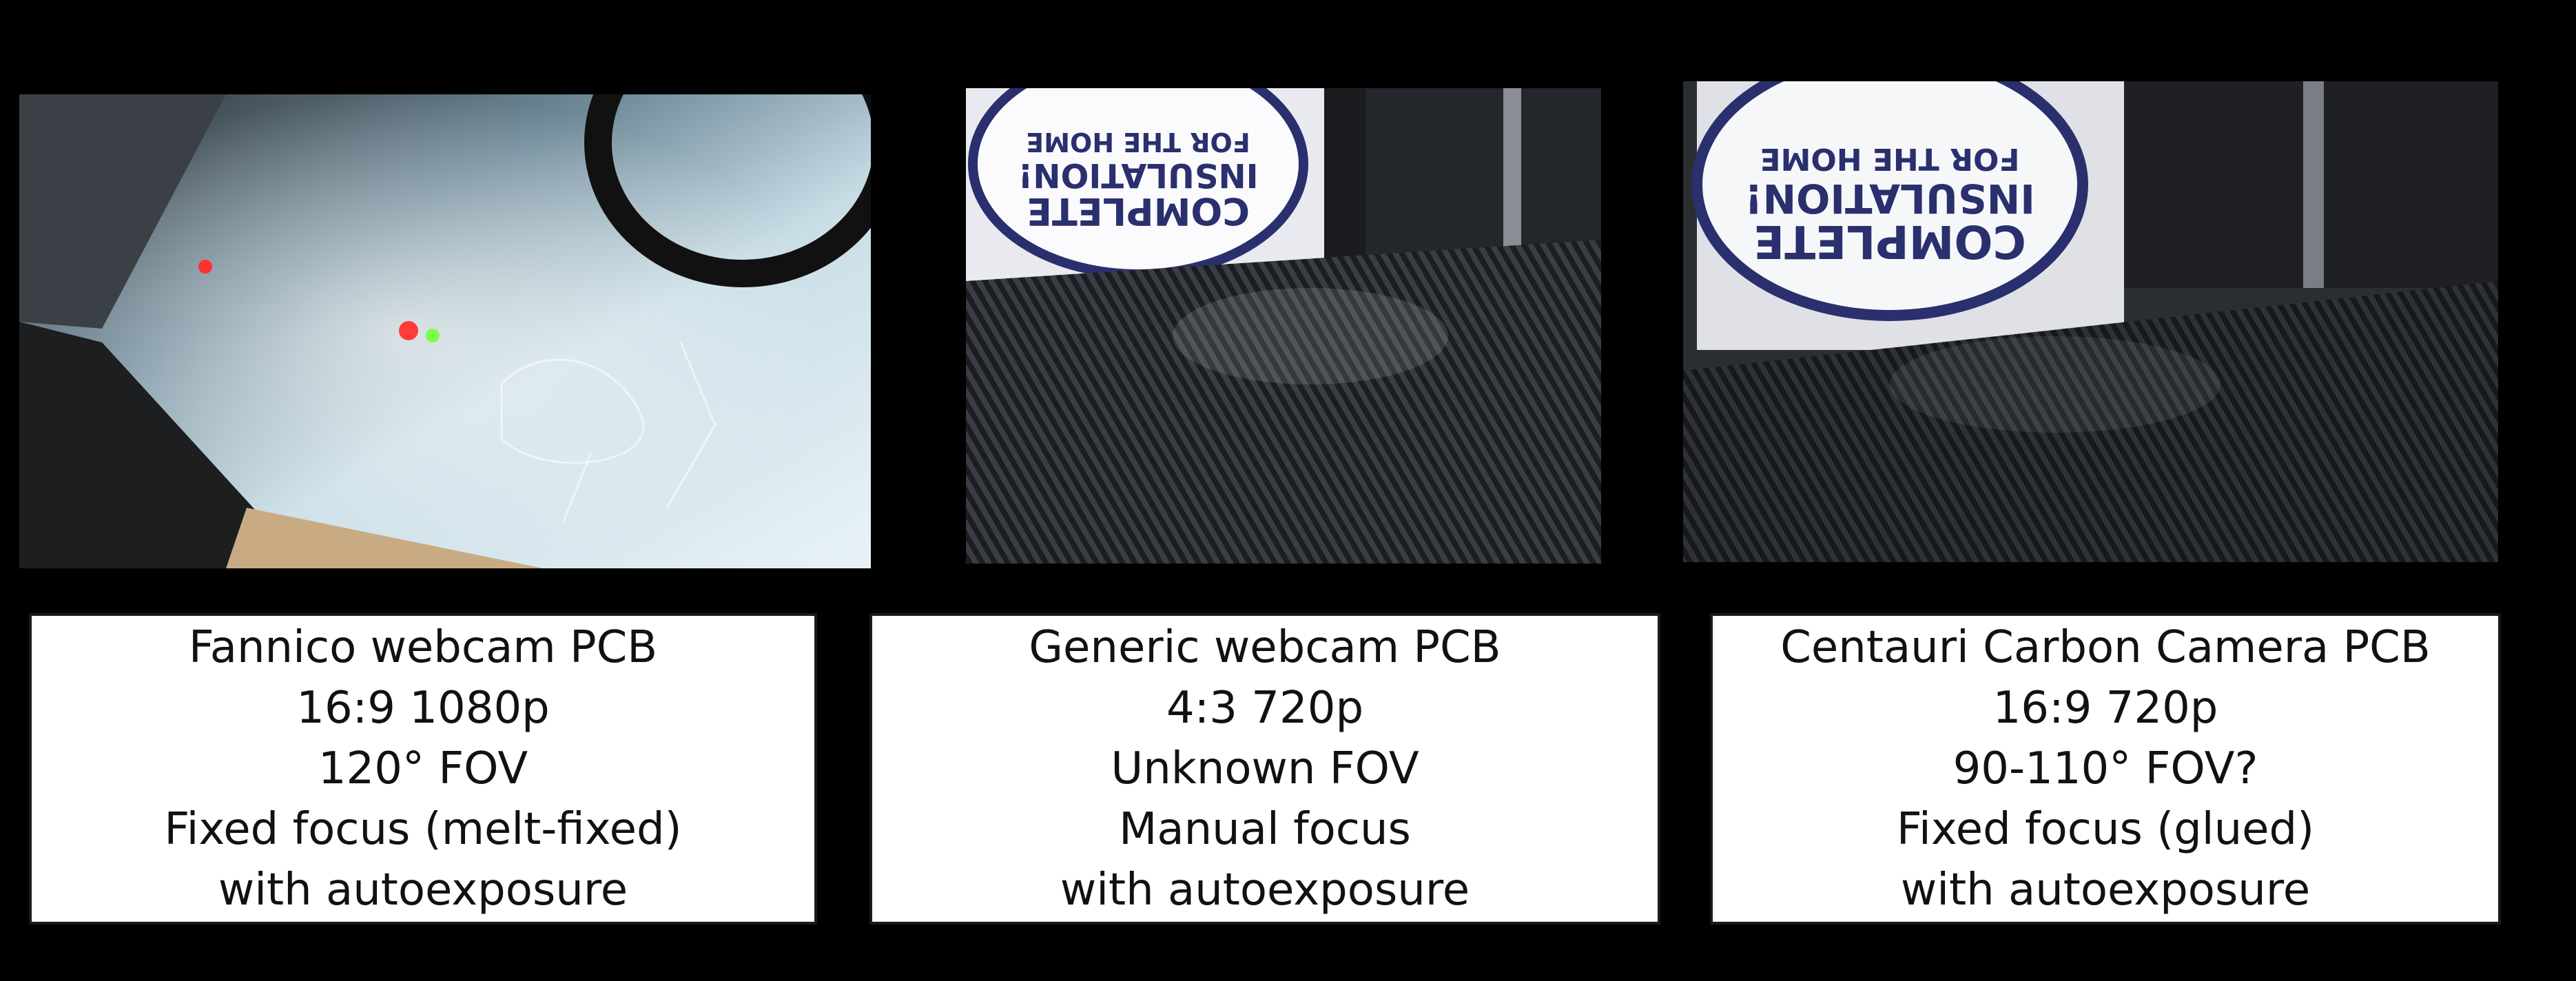 Image resolution: width=2576 pixels, height=981 pixels. Describe the element at coordinates (1265, 647) in the screenshot. I see `card-title: Generic webcam PCB` at that location.